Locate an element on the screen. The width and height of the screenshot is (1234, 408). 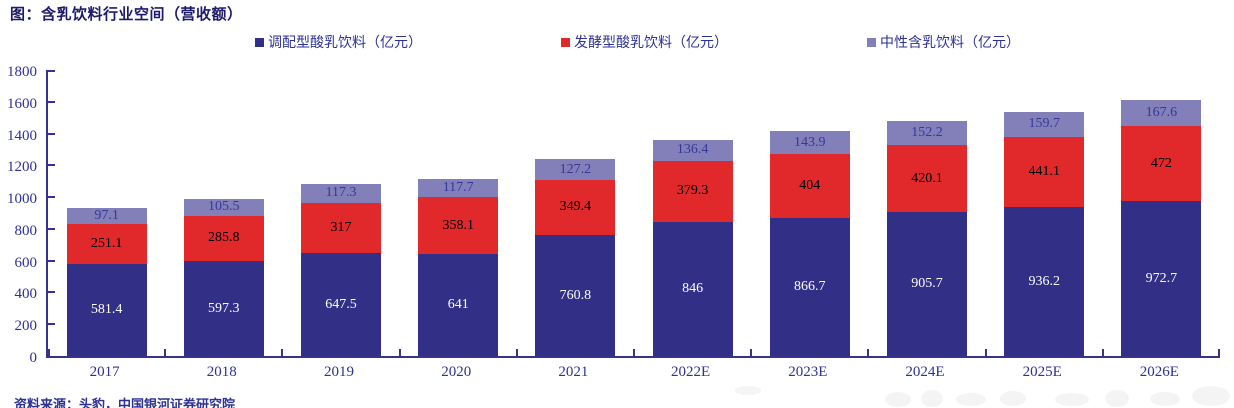
bar-value-label: 97.1 is located at coordinates (106, 216).